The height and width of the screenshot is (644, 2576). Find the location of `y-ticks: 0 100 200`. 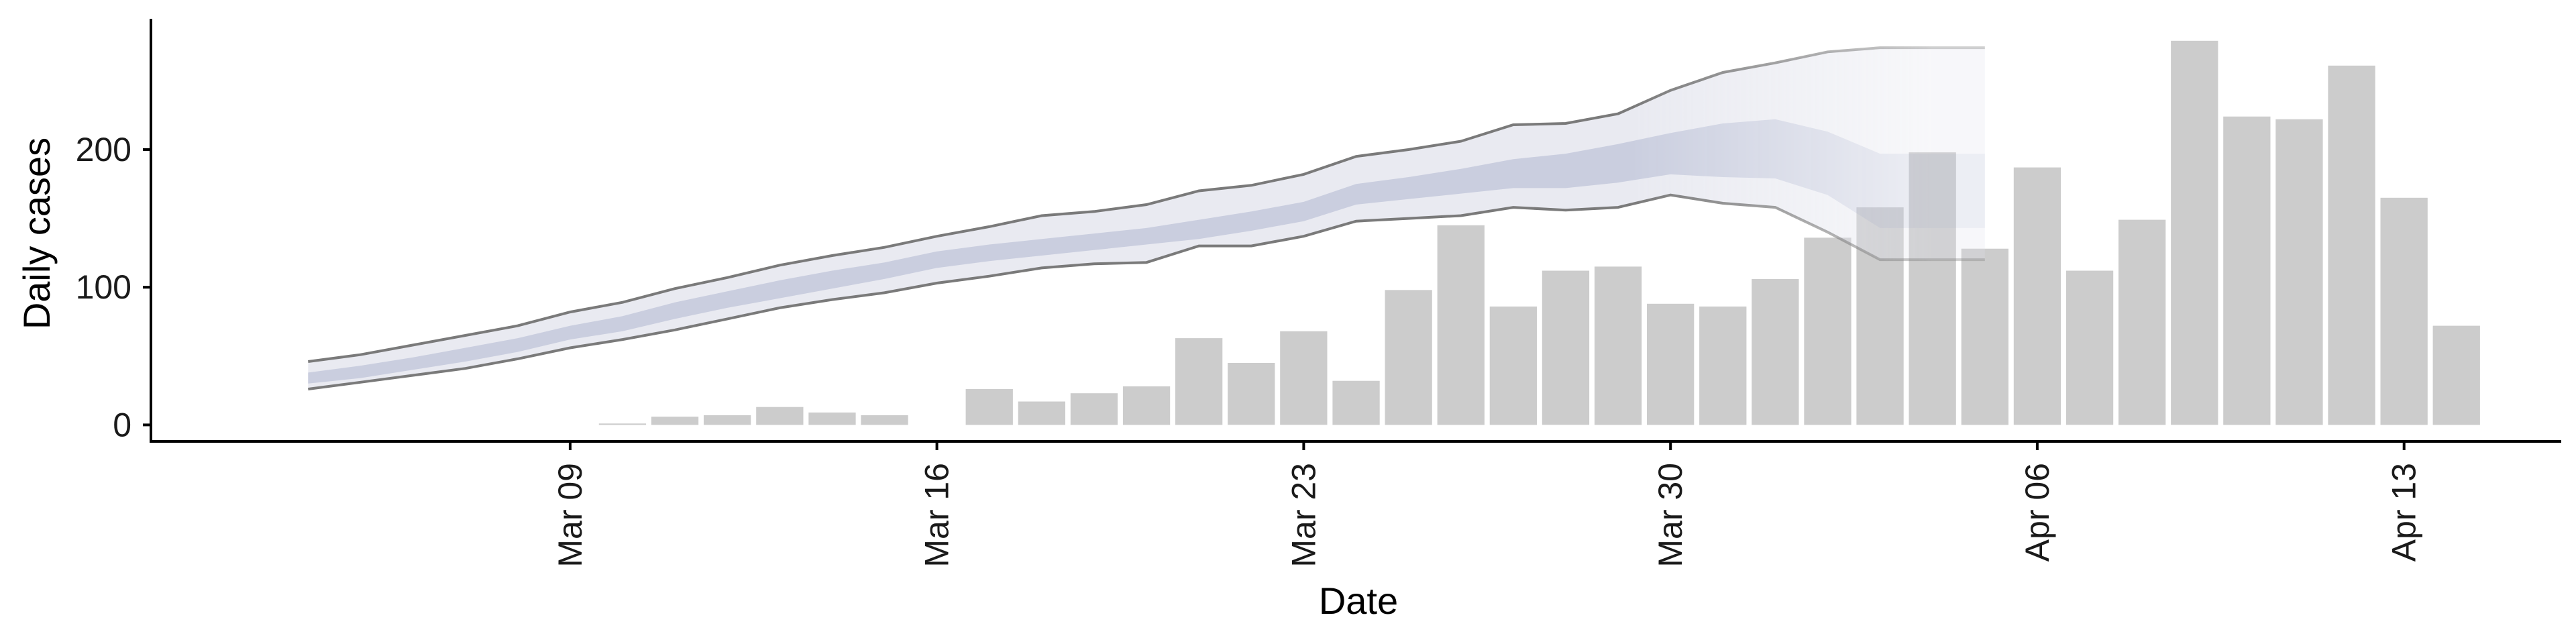

y-ticks: 0 100 200 is located at coordinates (113, 287).